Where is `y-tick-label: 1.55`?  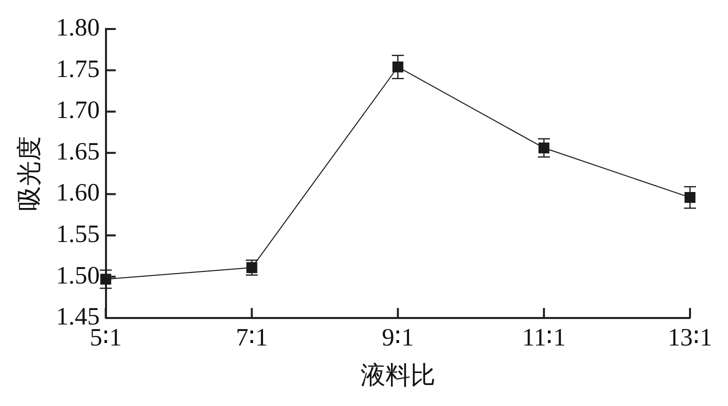 y-tick-label: 1.55 is located at coordinates (78, 234).